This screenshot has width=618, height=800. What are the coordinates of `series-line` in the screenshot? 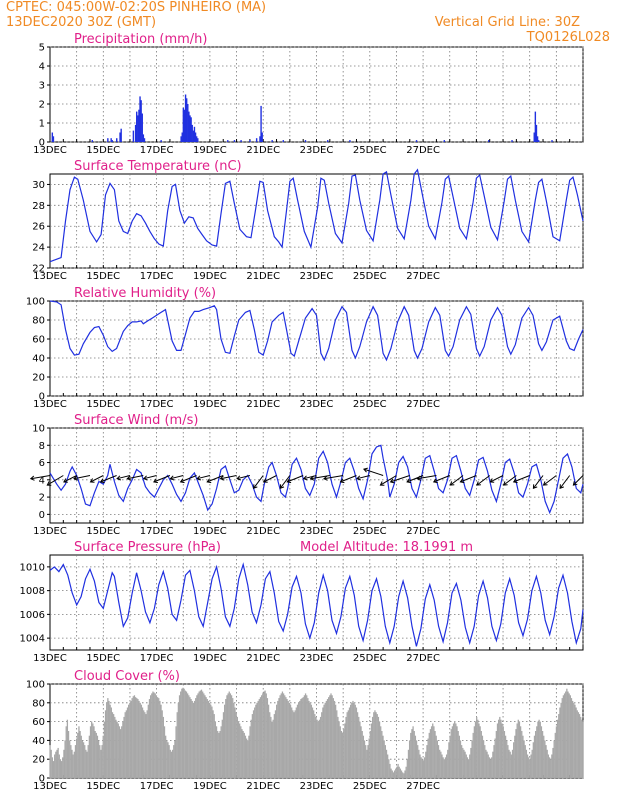 It's located at (316, 331).